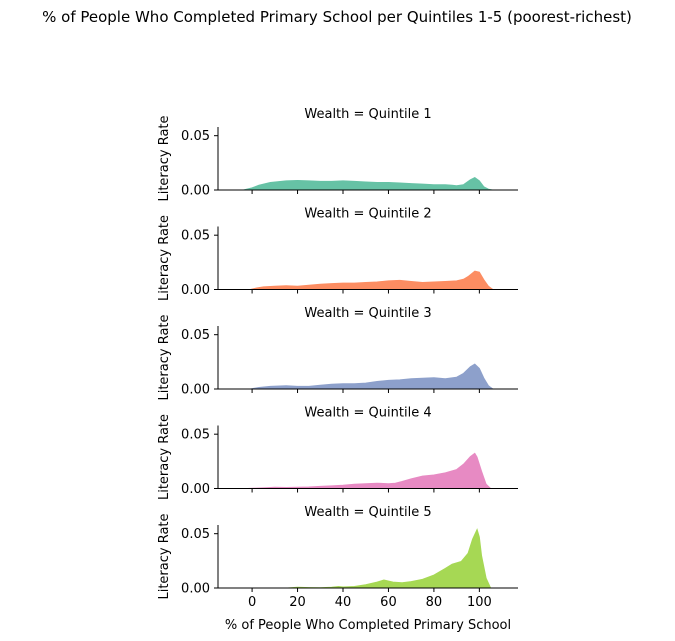 The width and height of the screenshot is (675, 641). I want to click on x-tick-label: 40, so click(343, 602).